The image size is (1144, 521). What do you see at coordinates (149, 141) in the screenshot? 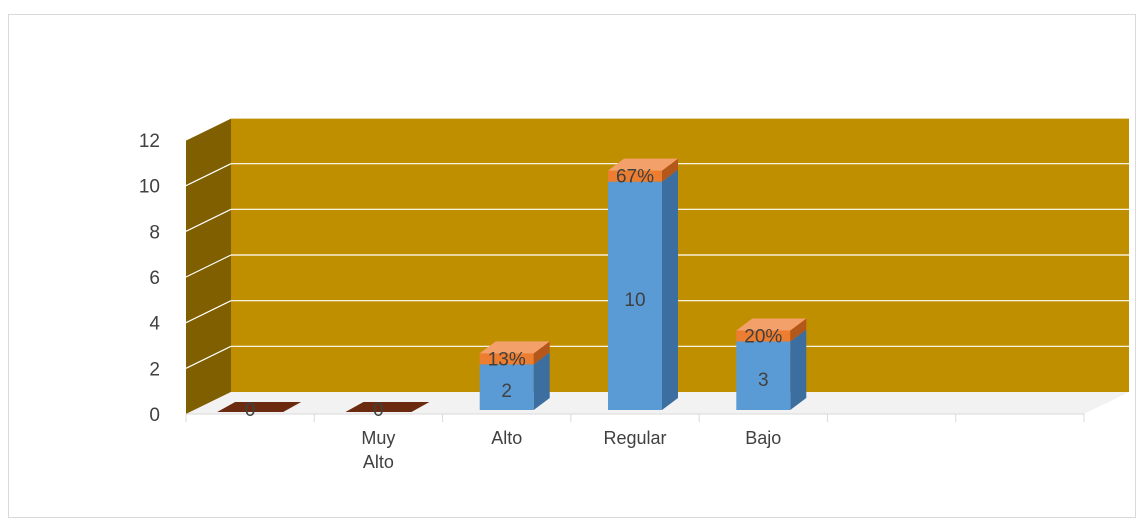
I see `y-tick-label: 12` at bounding box center [149, 141].